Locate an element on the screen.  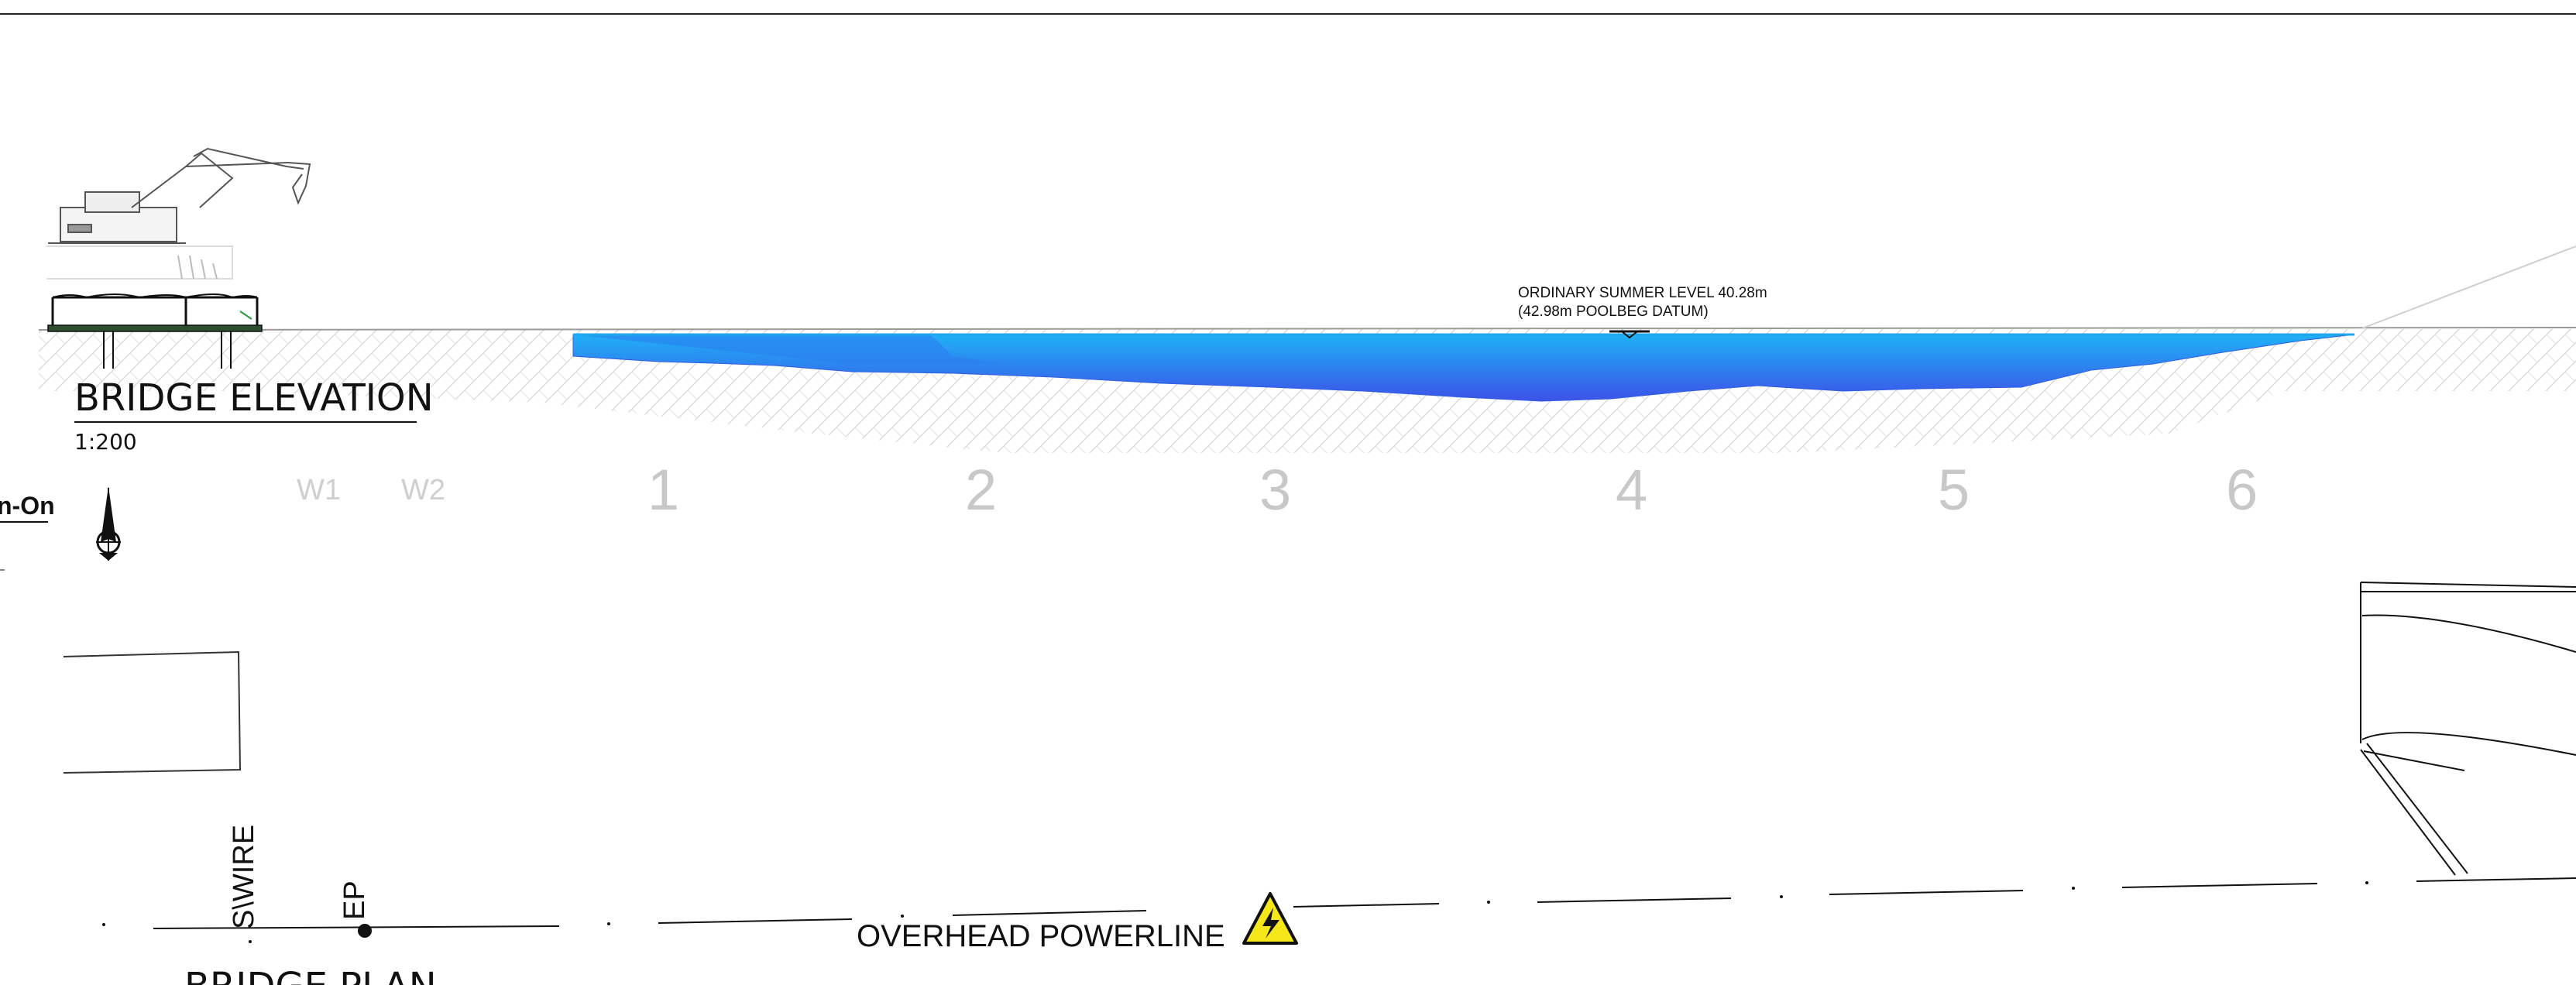
powerline-dots is located at coordinates (1235, 912).